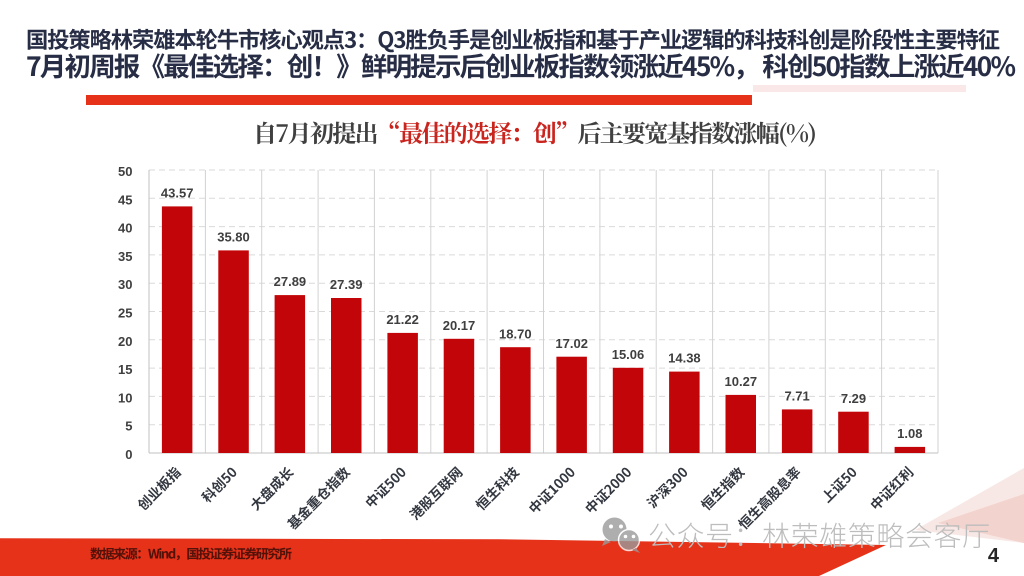 This screenshot has height=576, width=1024. What do you see at coordinates (741, 381) in the screenshot?
I see `svg-text: 10.27` at bounding box center [741, 381].